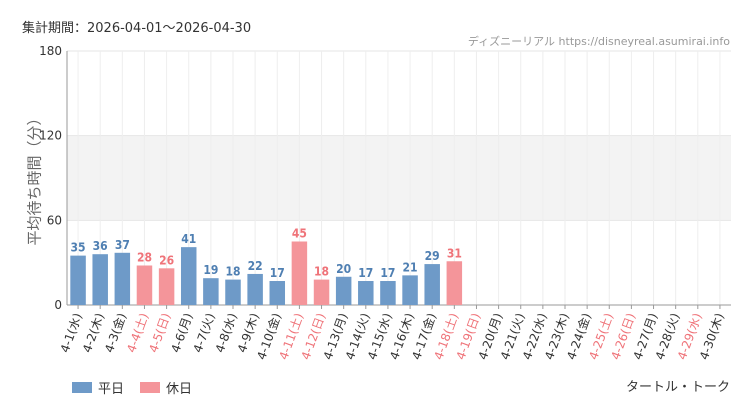 The width and height of the screenshot is (750, 410). I want to click on y-tick-label: 0, so click(58, 305).